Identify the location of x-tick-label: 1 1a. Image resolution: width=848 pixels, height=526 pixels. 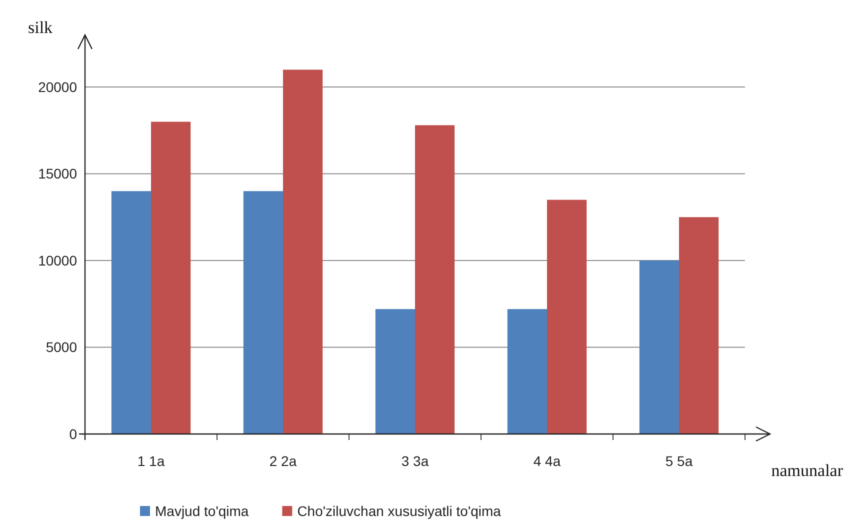
(151, 461).